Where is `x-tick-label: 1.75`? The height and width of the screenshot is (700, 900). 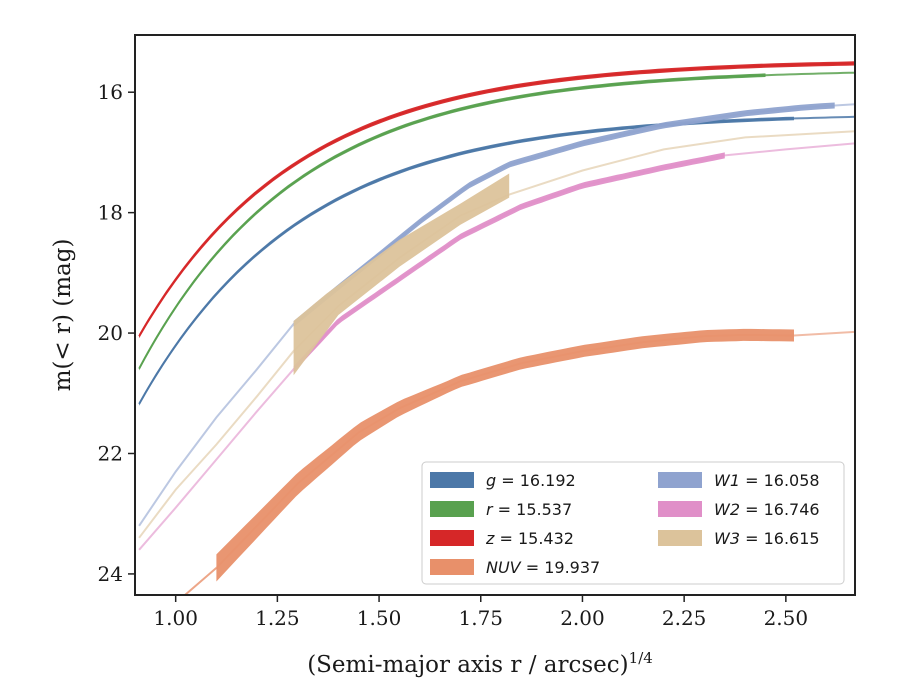
x-tick-label: 1.75 is located at coordinates (480, 618).